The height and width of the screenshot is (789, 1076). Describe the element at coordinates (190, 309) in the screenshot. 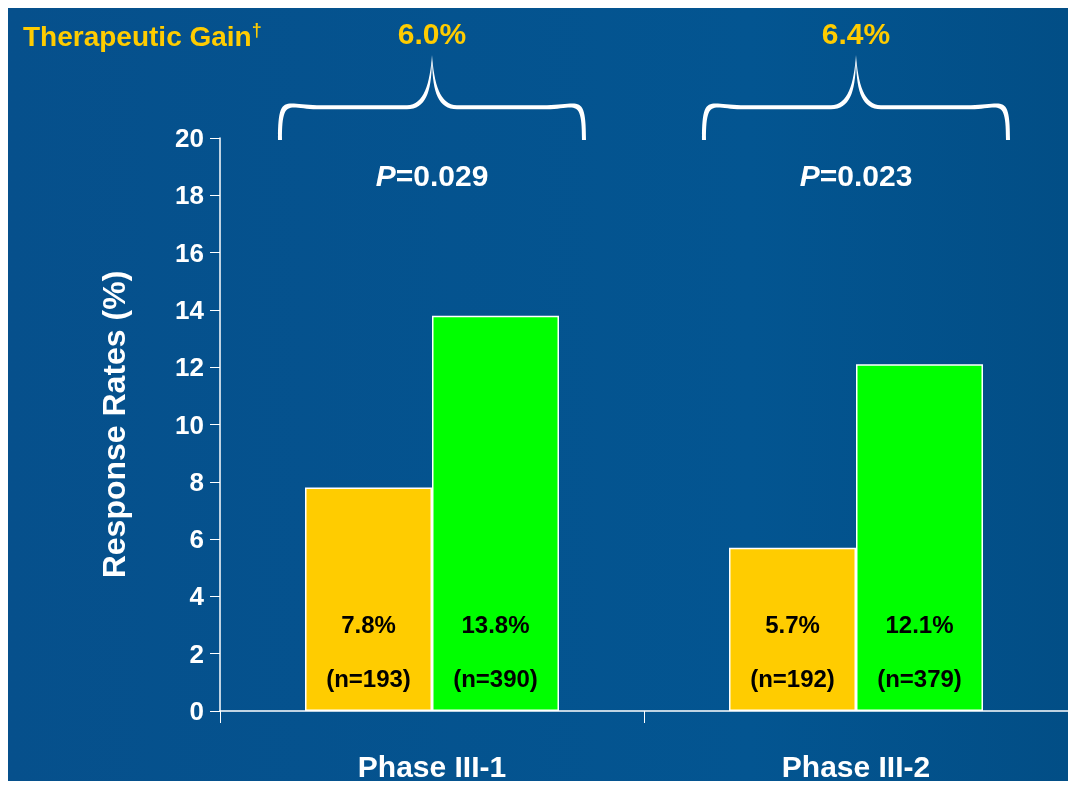

I see `y-tick-label: 14` at that location.